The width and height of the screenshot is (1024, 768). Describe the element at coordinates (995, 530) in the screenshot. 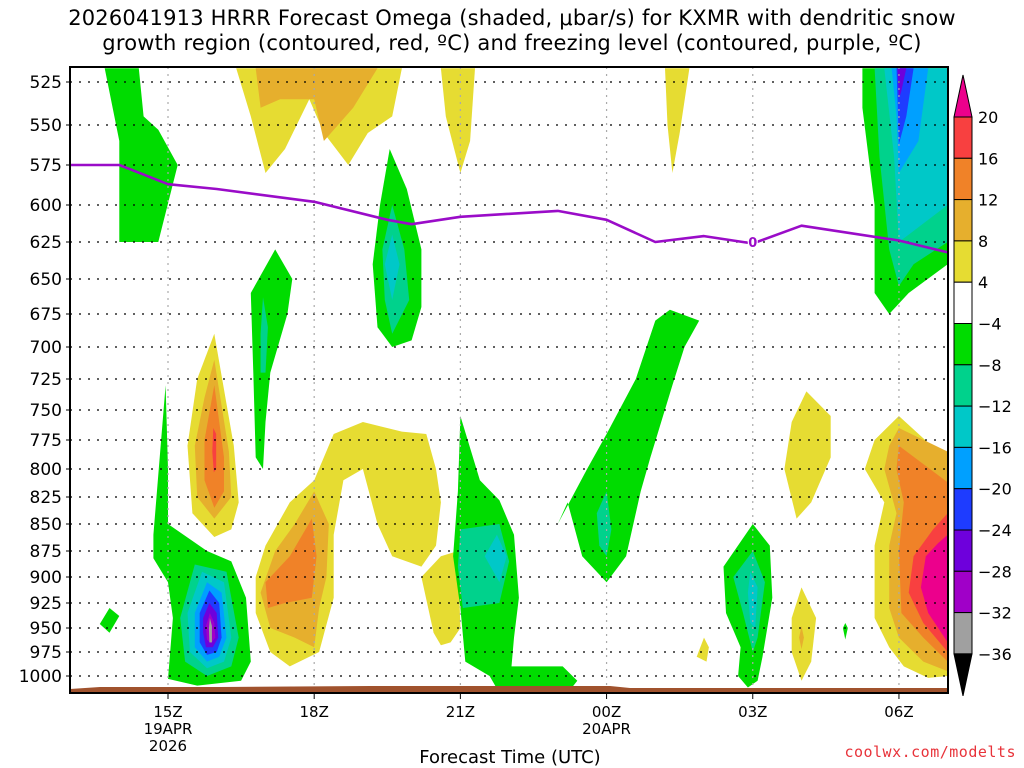

I see `colorbar-tick-label: −24` at that location.